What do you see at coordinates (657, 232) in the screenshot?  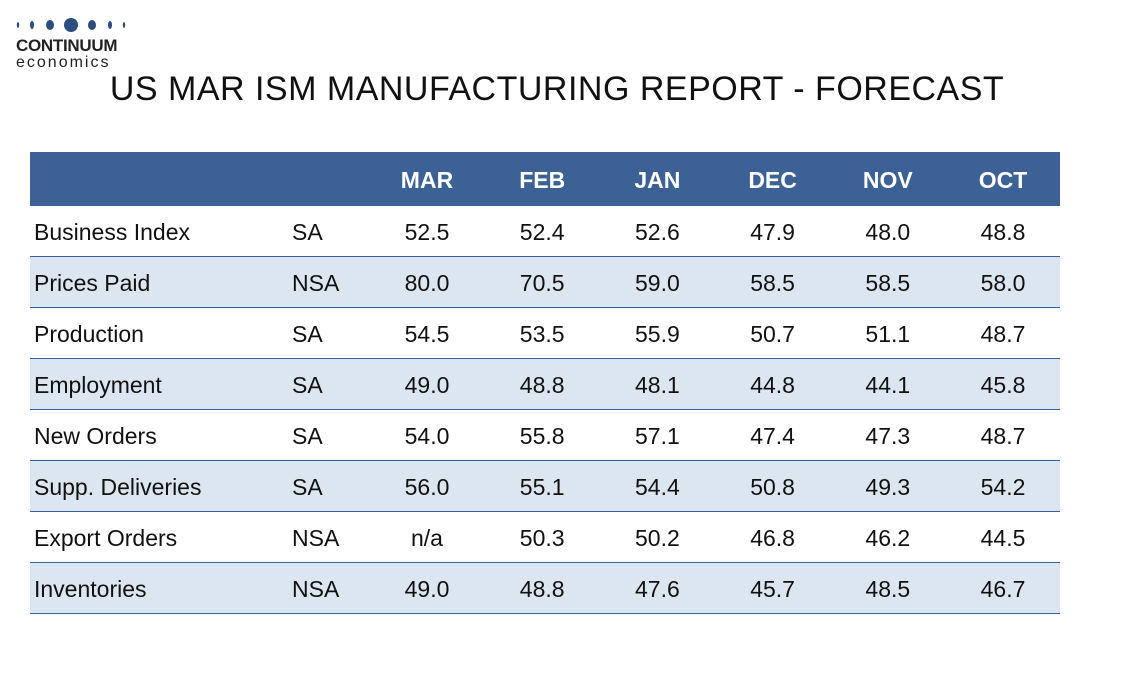 I see `cell-value: 52.6` at bounding box center [657, 232].